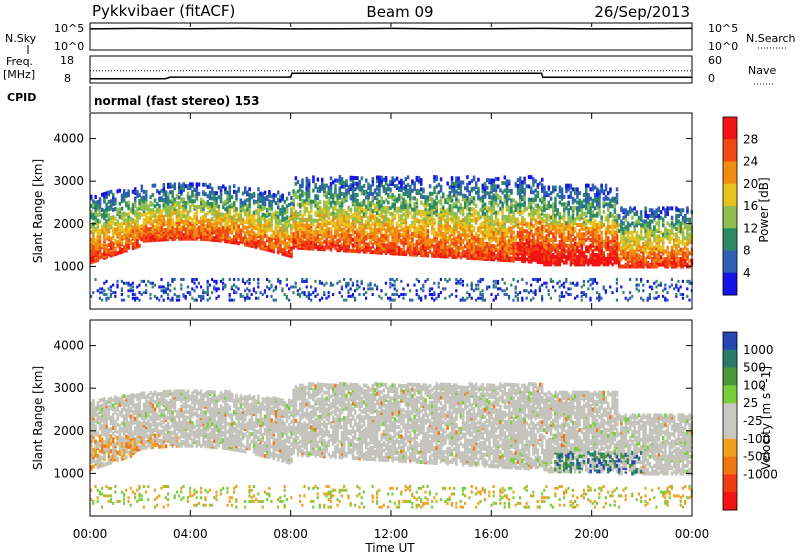 Image resolution: width=800 pixels, height=559 pixels. Describe the element at coordinates (68, 139) in the screenshot. I see `power-ytick-label-4000: 4000` at that location.